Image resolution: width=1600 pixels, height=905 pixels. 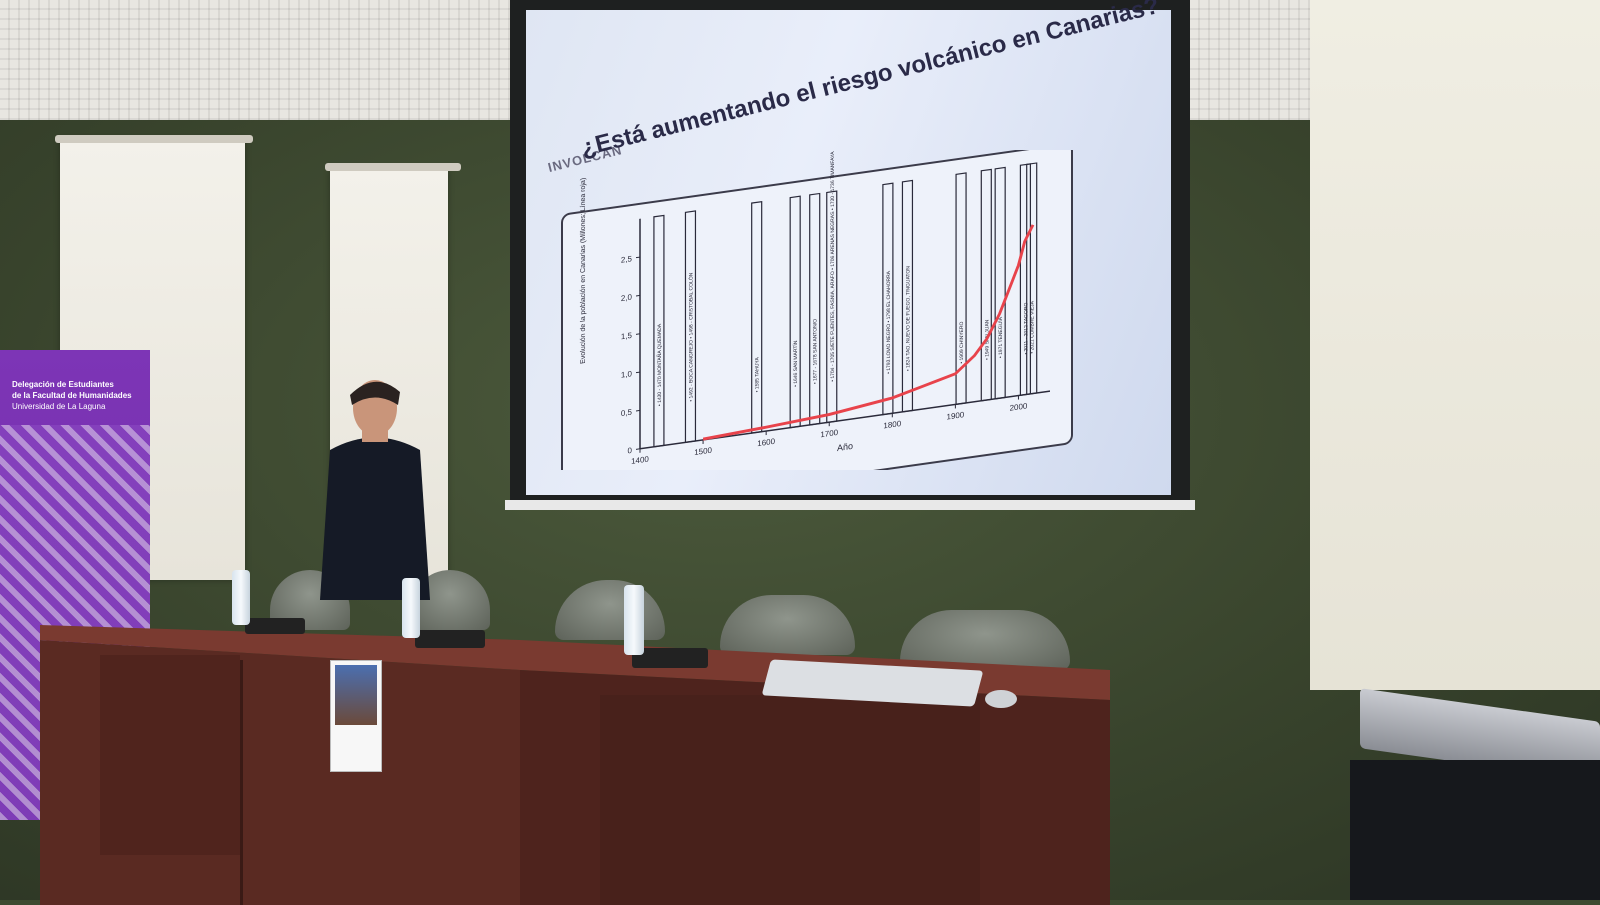 What do you see at coordinates (962, 342) in the screenshot?
I see `eruption-label: • 1909 CHINYERO` at bounding box center [962, 342].